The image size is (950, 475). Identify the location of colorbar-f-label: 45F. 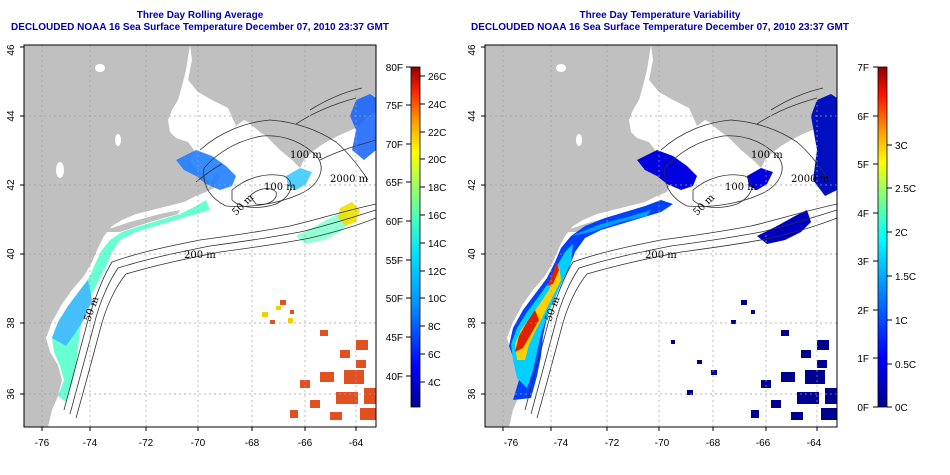
(394, 338).